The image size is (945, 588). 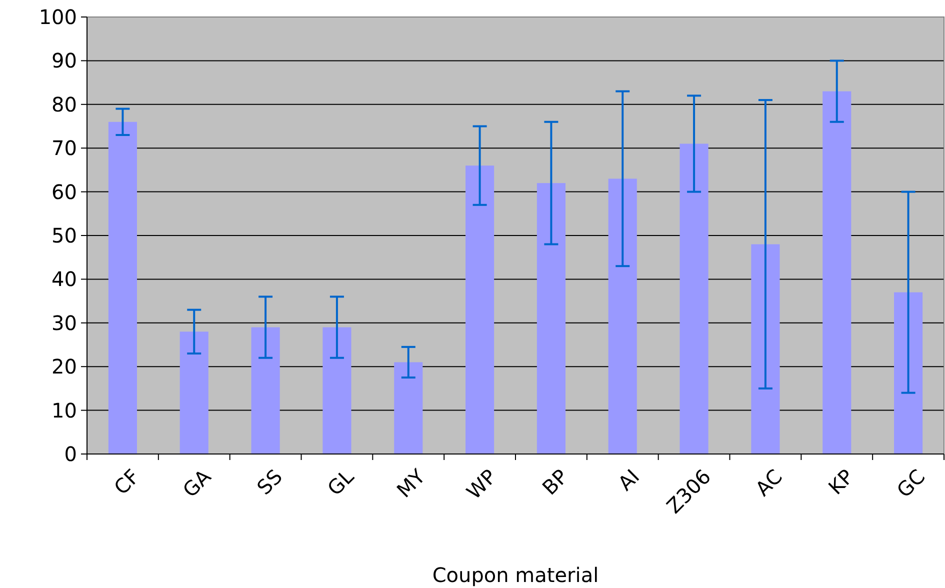 I want to click on x-tick-label: CF, so click(x=126, y=482).